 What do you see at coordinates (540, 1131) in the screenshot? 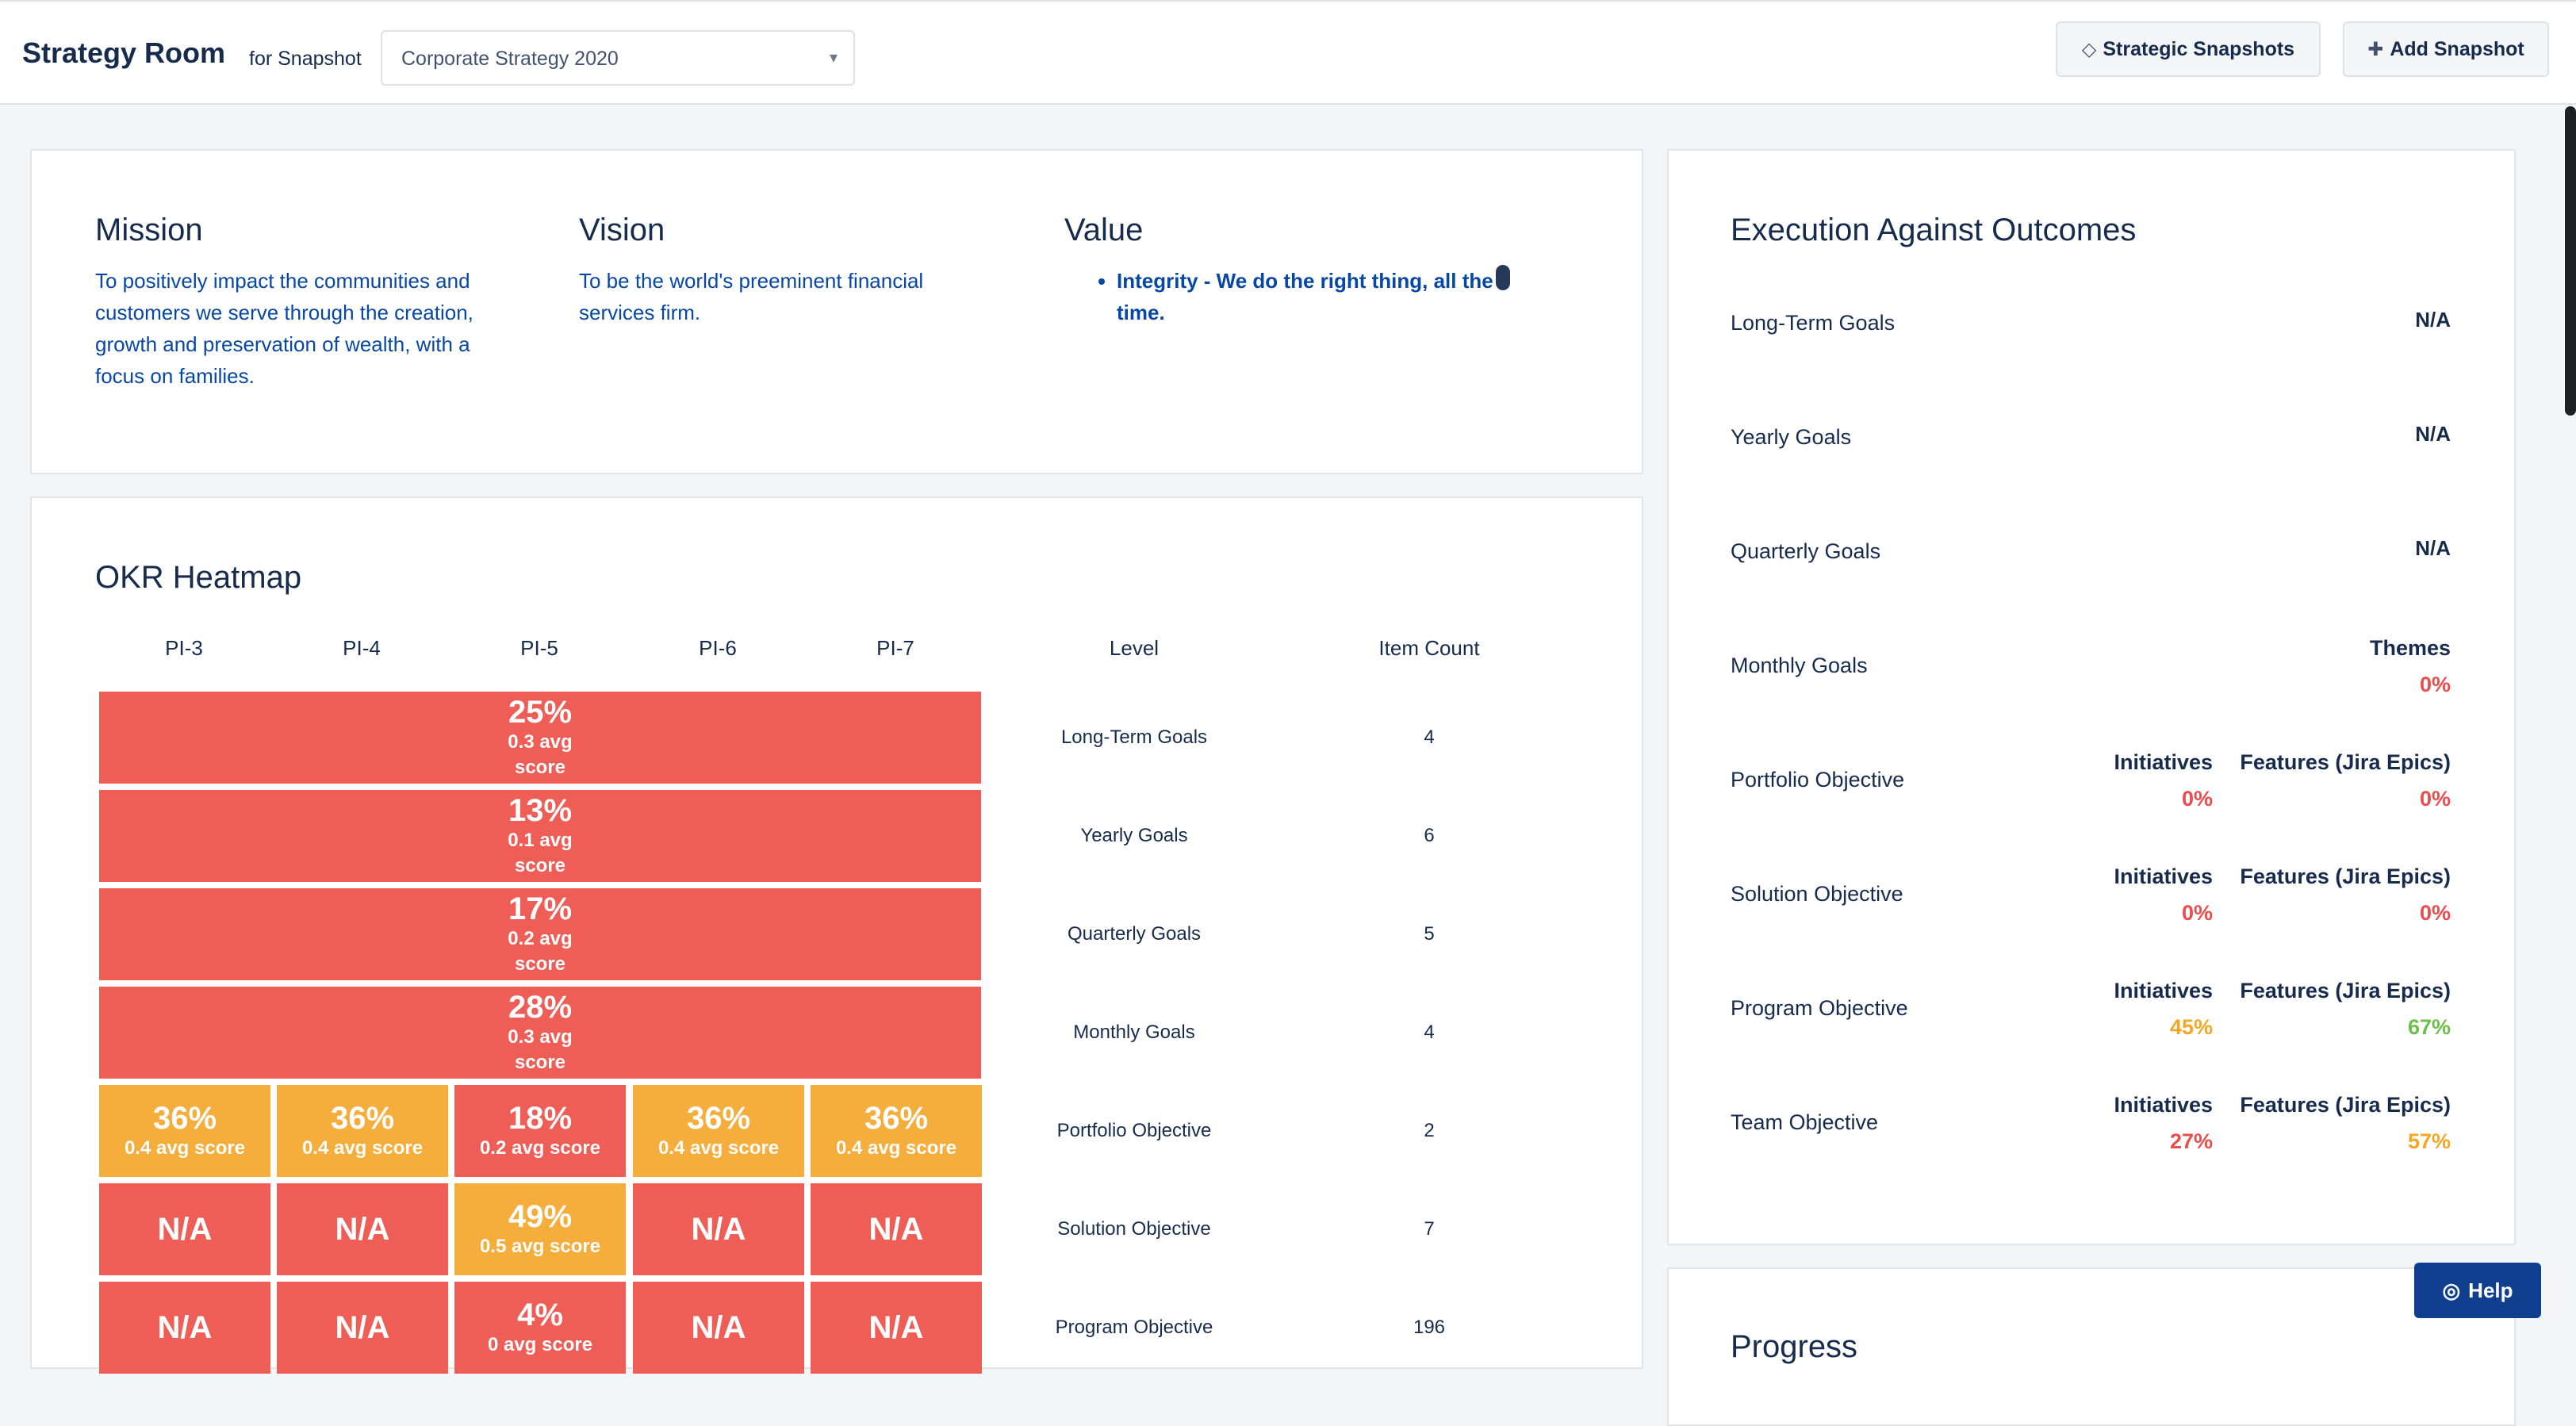
I see `heatmap-cell: 18% 0.2 avg score` at bounding box center [540, 1131].